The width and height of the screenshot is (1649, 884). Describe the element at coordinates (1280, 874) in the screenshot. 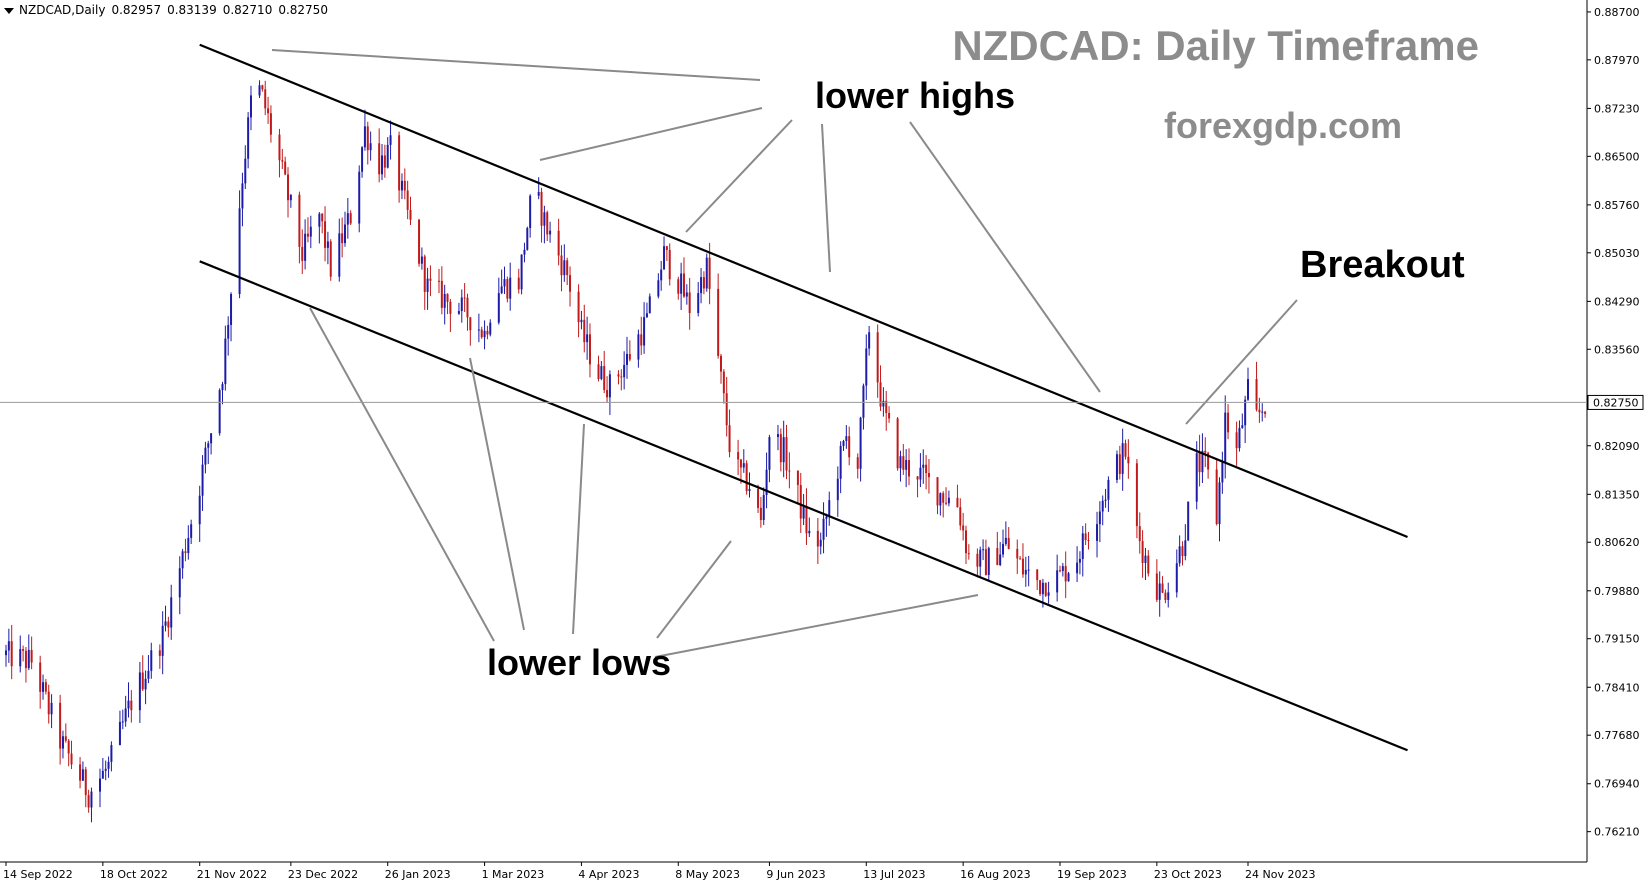

I see `x-tick-label: 24 Nov 2023` at that location.